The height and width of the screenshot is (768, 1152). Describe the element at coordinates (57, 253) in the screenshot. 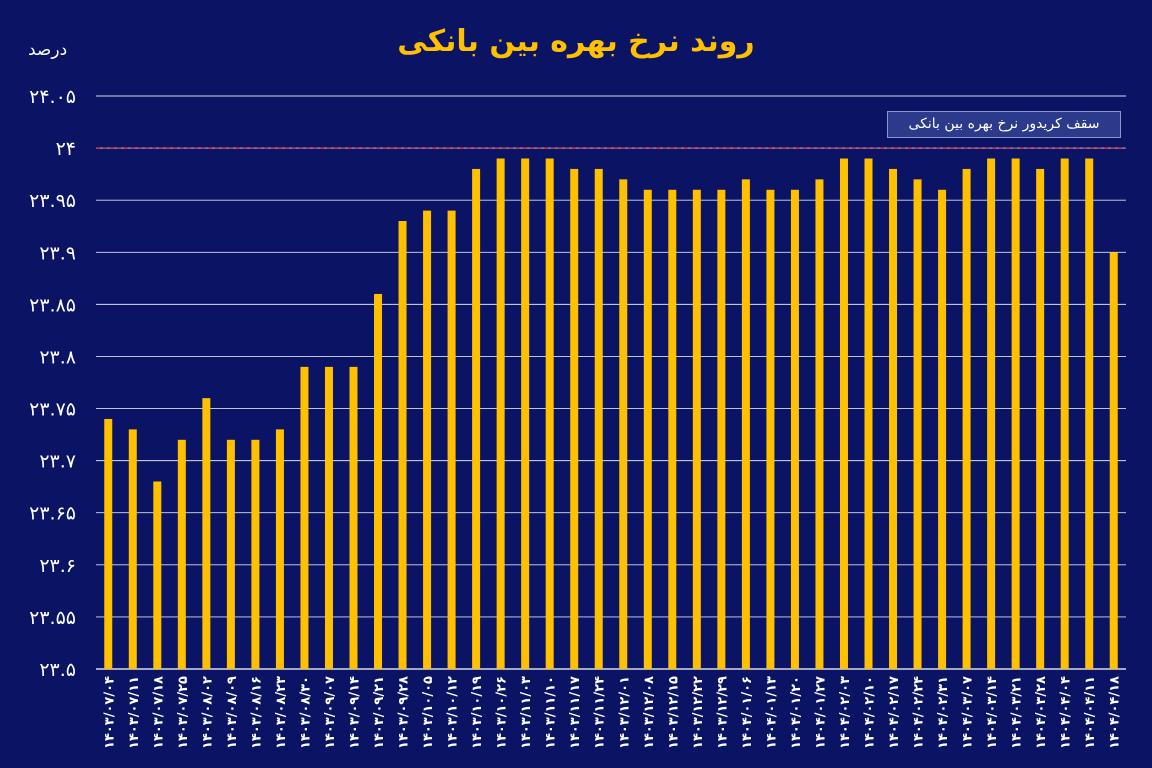

I see `y-tick-label: ۲۳.۹` at that location.